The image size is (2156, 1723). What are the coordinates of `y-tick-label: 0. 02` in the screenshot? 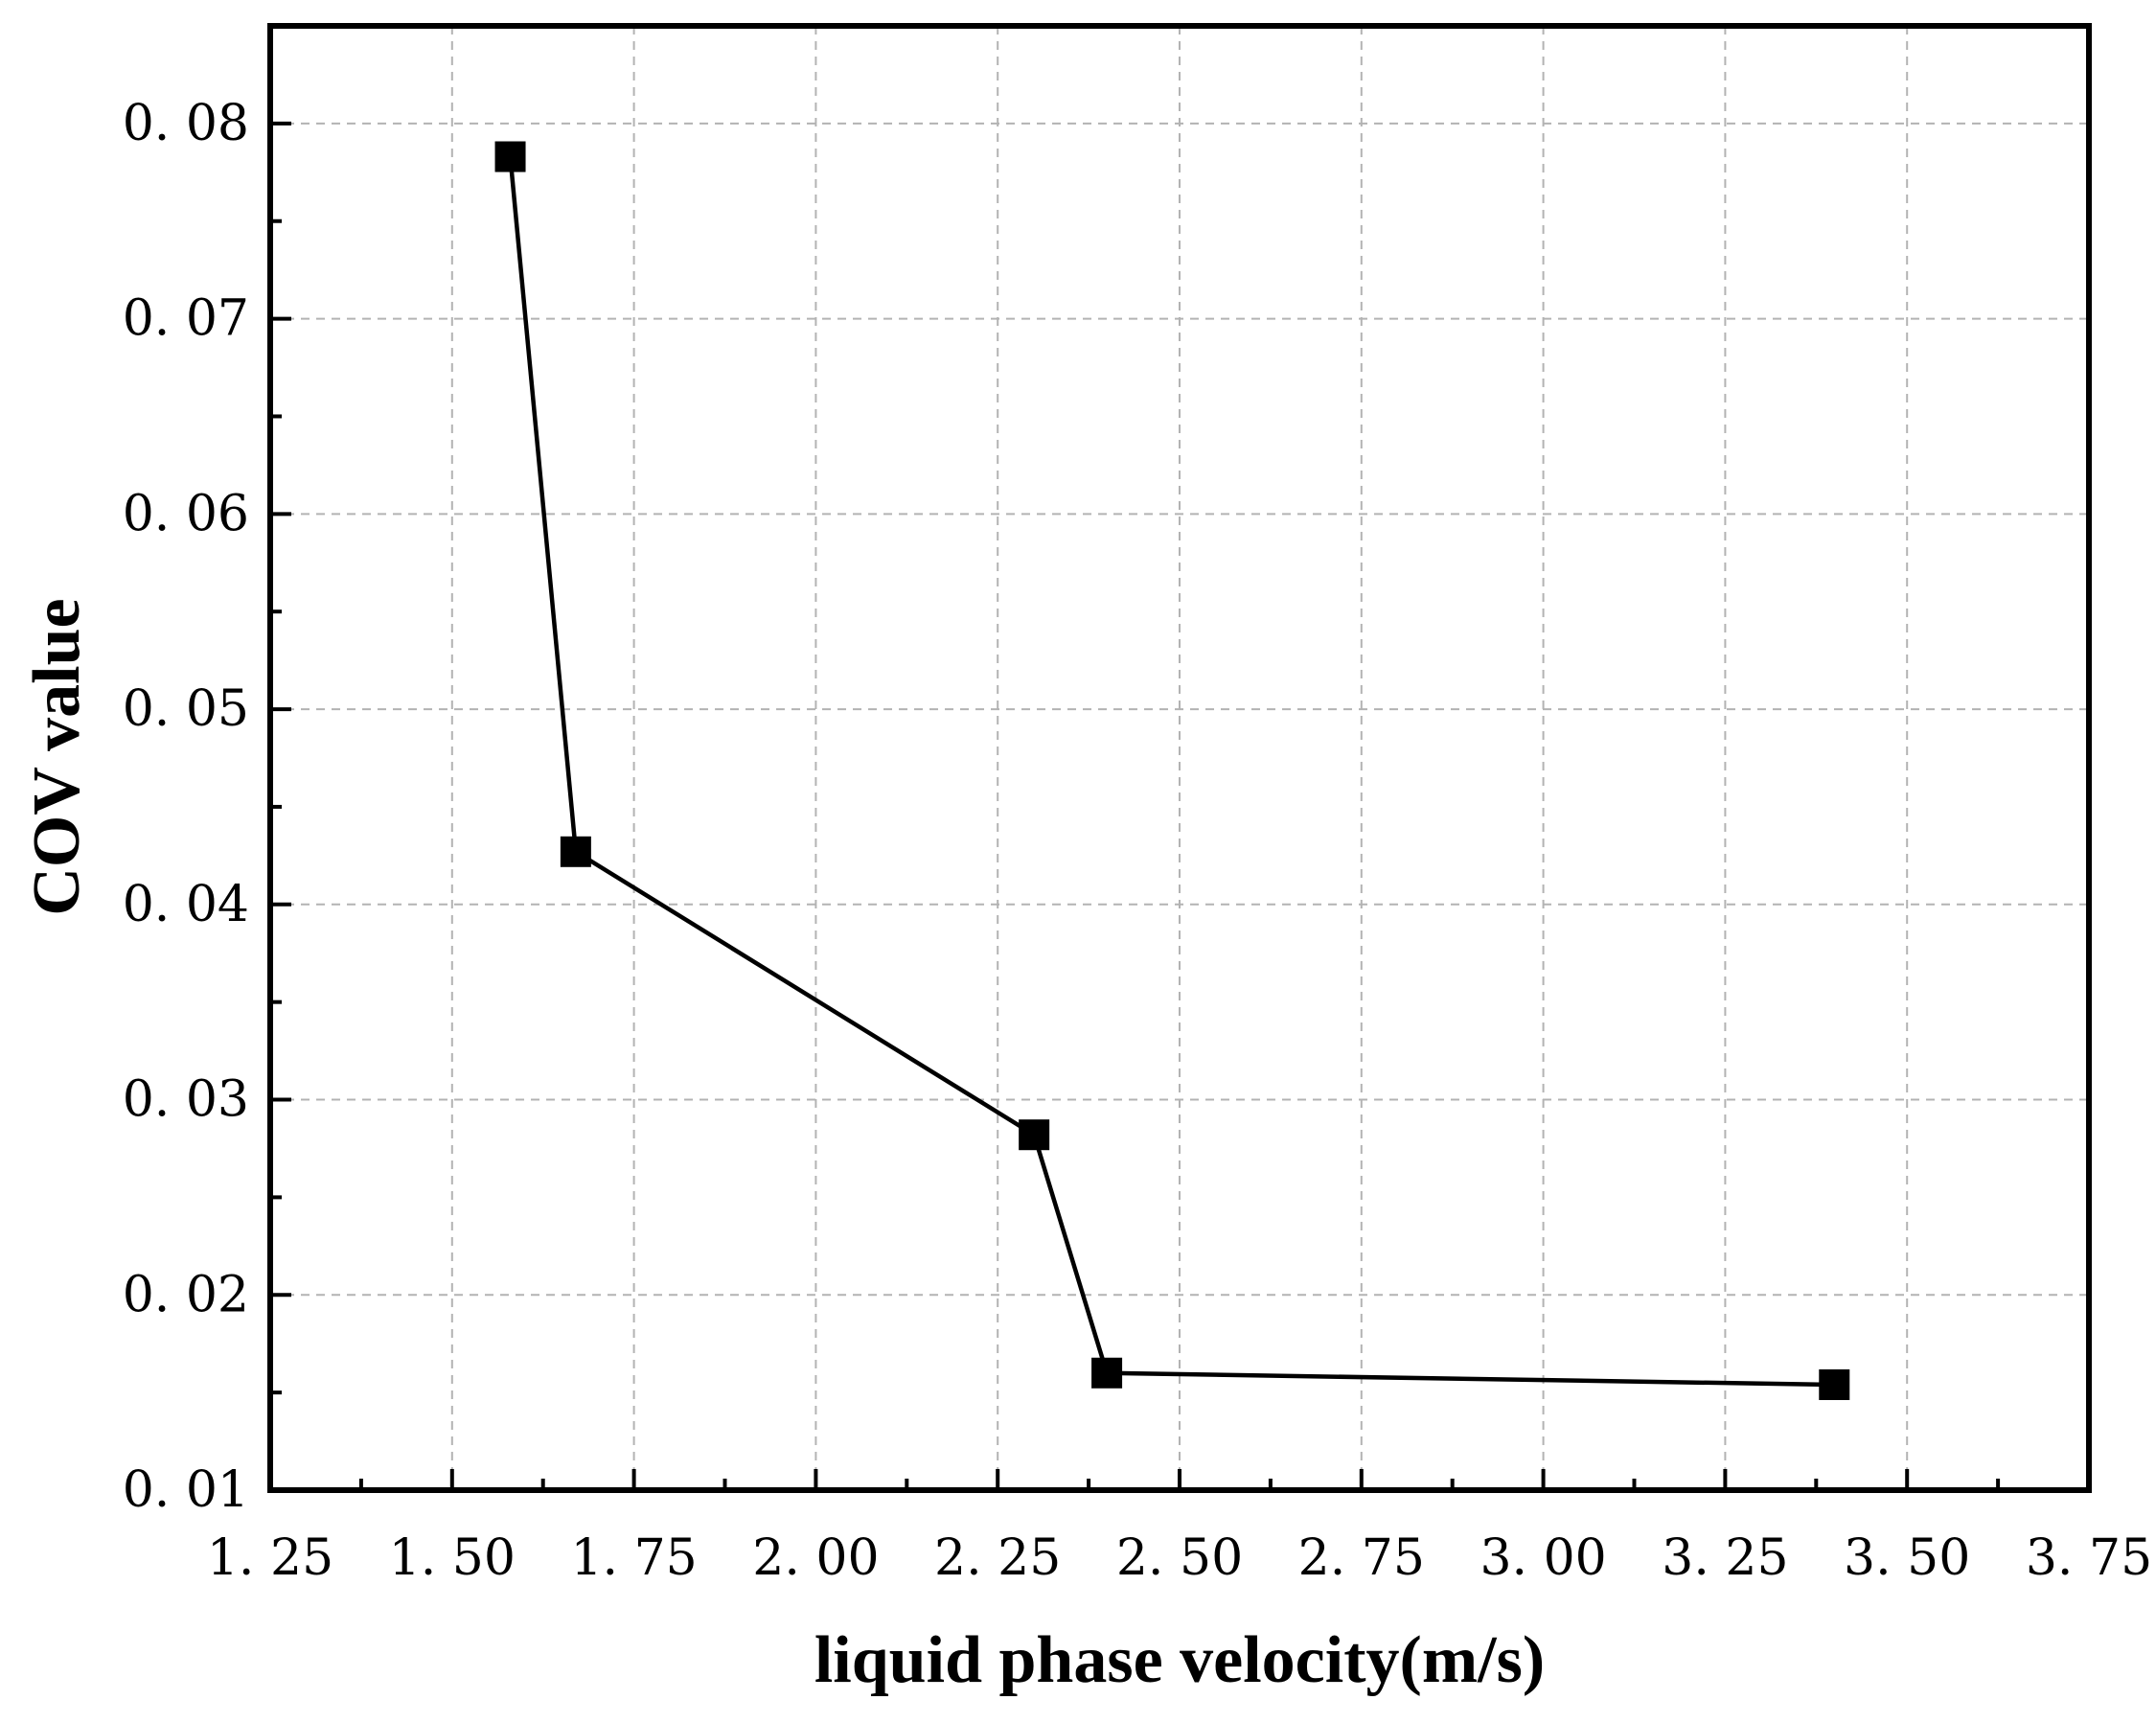 It's located at (186, 1294).